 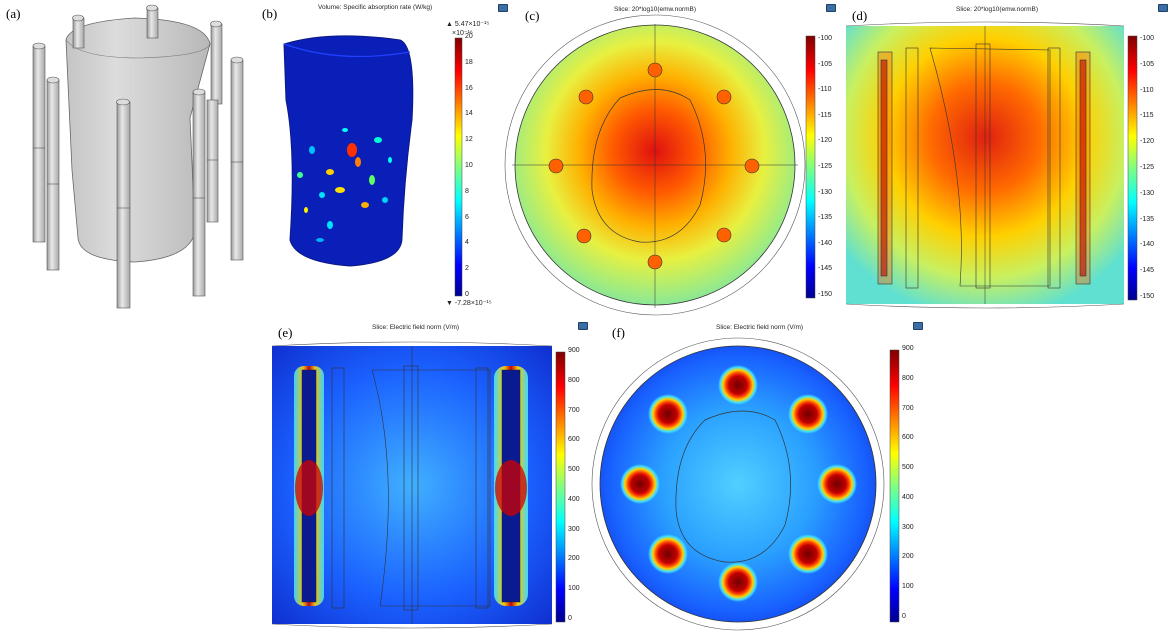 What do you see at coordinates (1147, 38) in the screenshot?
I see `colorbar-d-tick-label: -100` at bounding box center [1147, 38].